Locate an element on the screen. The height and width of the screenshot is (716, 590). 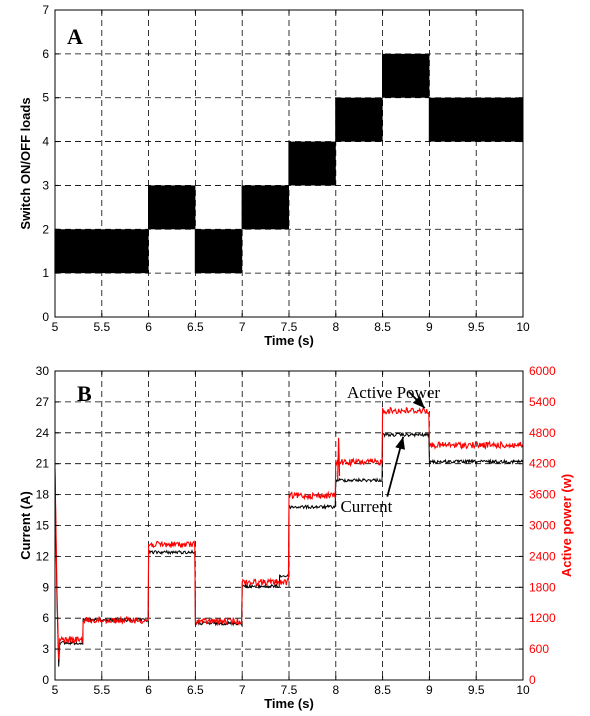
y-tick-label: 24 is located at coordinates (43, 433).